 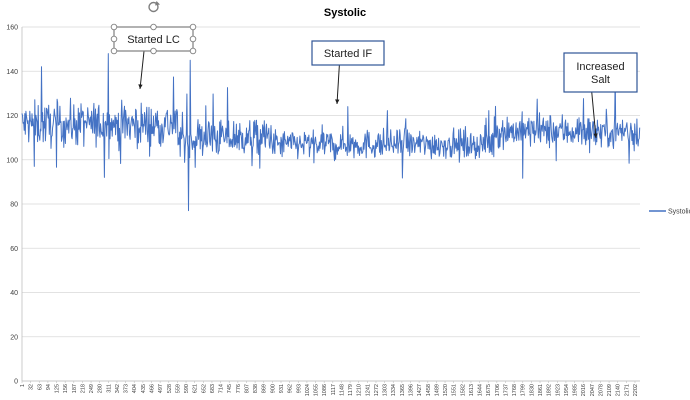 What do you see at coordinates (498, 390) in the screenshot?
I see `x-tick-label: 1706` at bounding box center [498, 390].